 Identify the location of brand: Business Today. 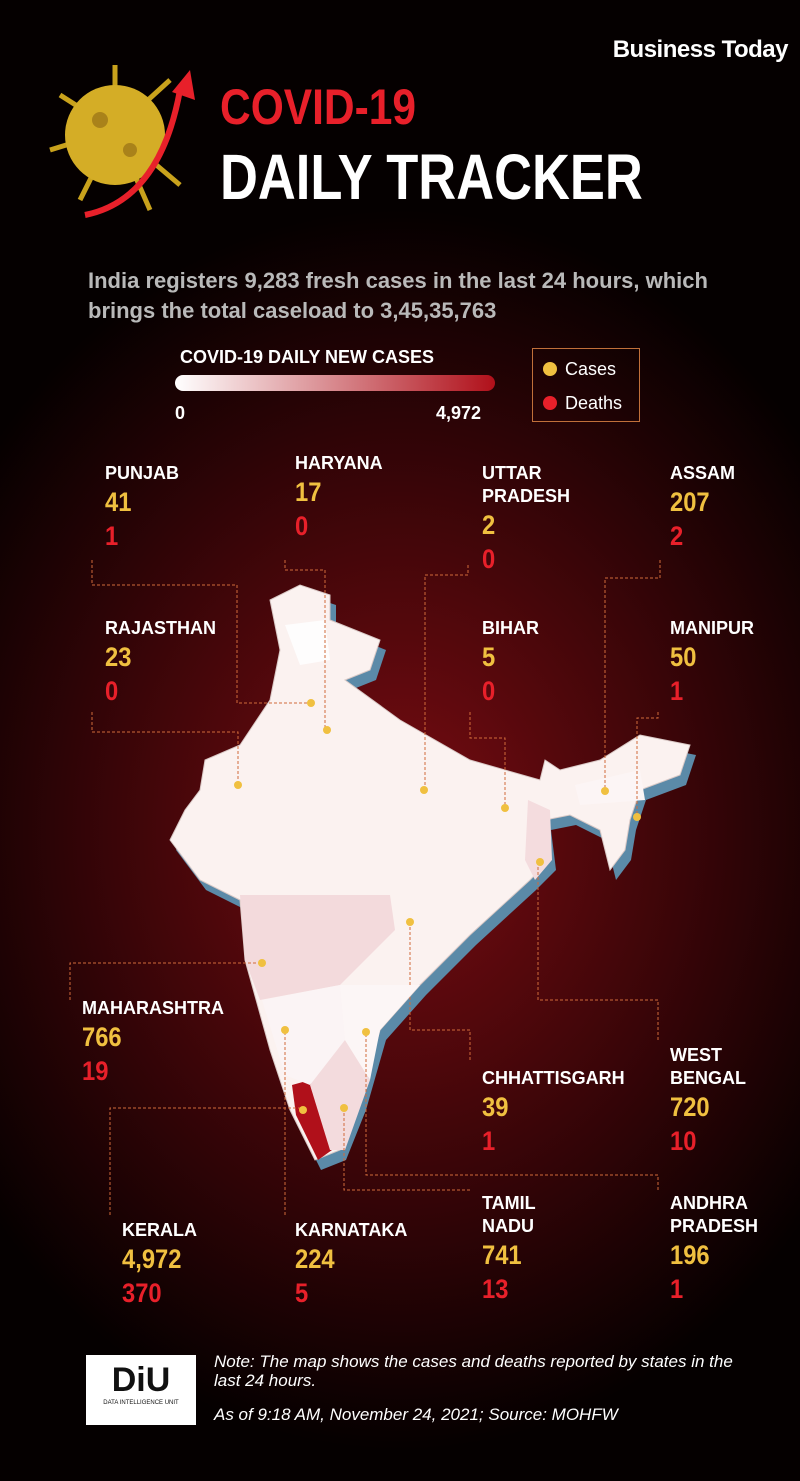
(700, 49).